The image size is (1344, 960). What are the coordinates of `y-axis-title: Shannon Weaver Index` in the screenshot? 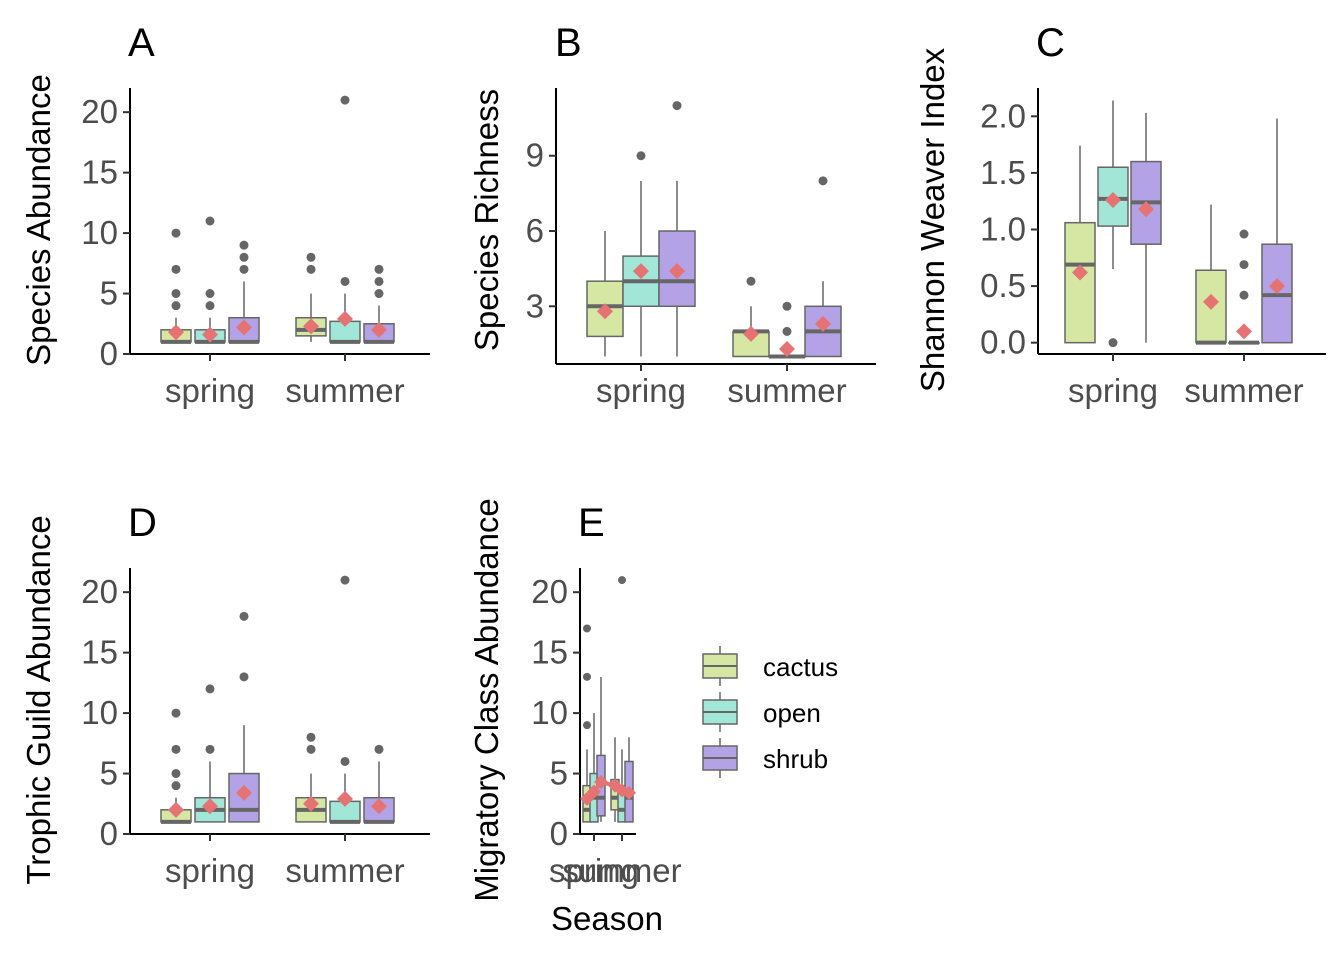 It's located at (932, 219).